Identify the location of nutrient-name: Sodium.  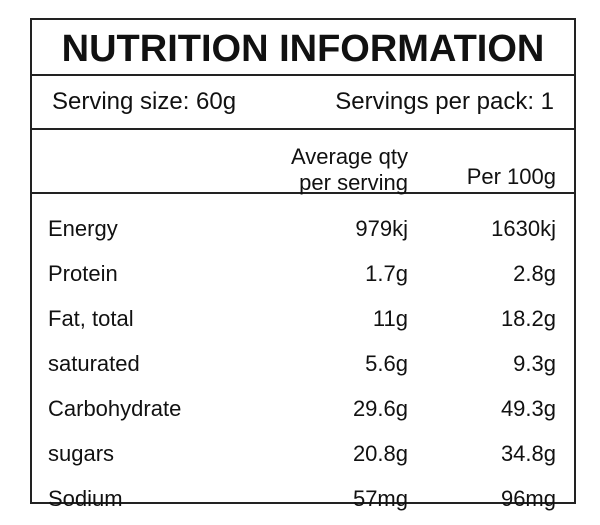
(85, 498).